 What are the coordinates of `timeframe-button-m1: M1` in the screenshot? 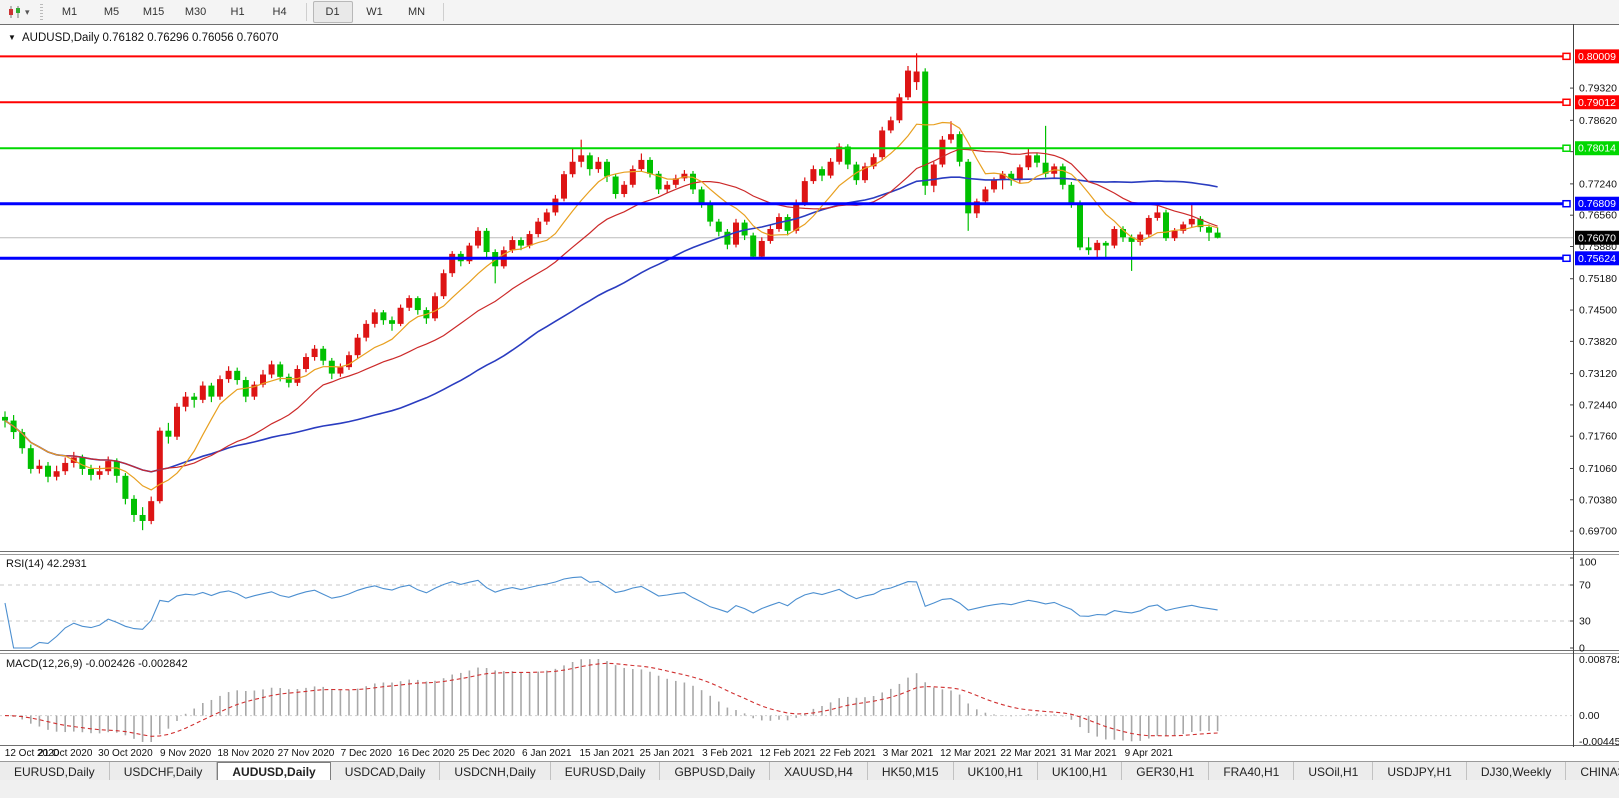 It's located at (69, 12).